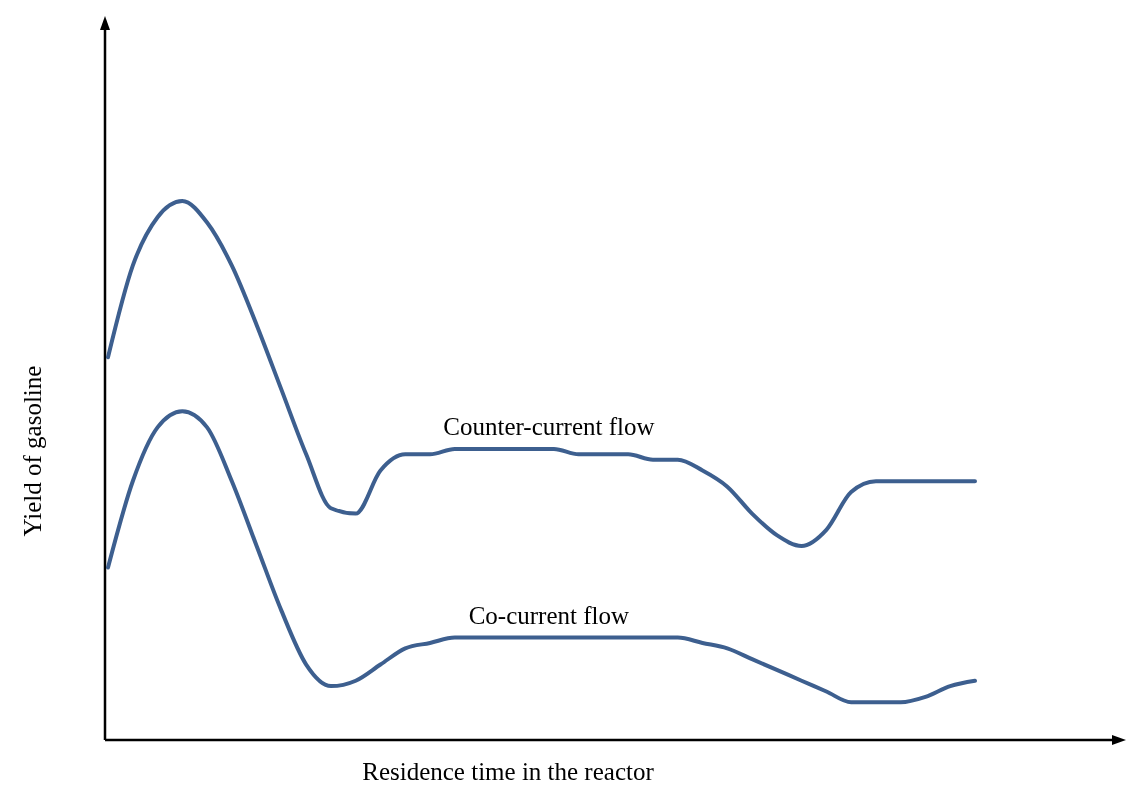 Image resolution: width=1128 pixels, height=788 pixels. What do you see at coordinates (549, 426) in the screenshot?
I see `series-label: Counter-current flow` at bounding box center [549, 426].